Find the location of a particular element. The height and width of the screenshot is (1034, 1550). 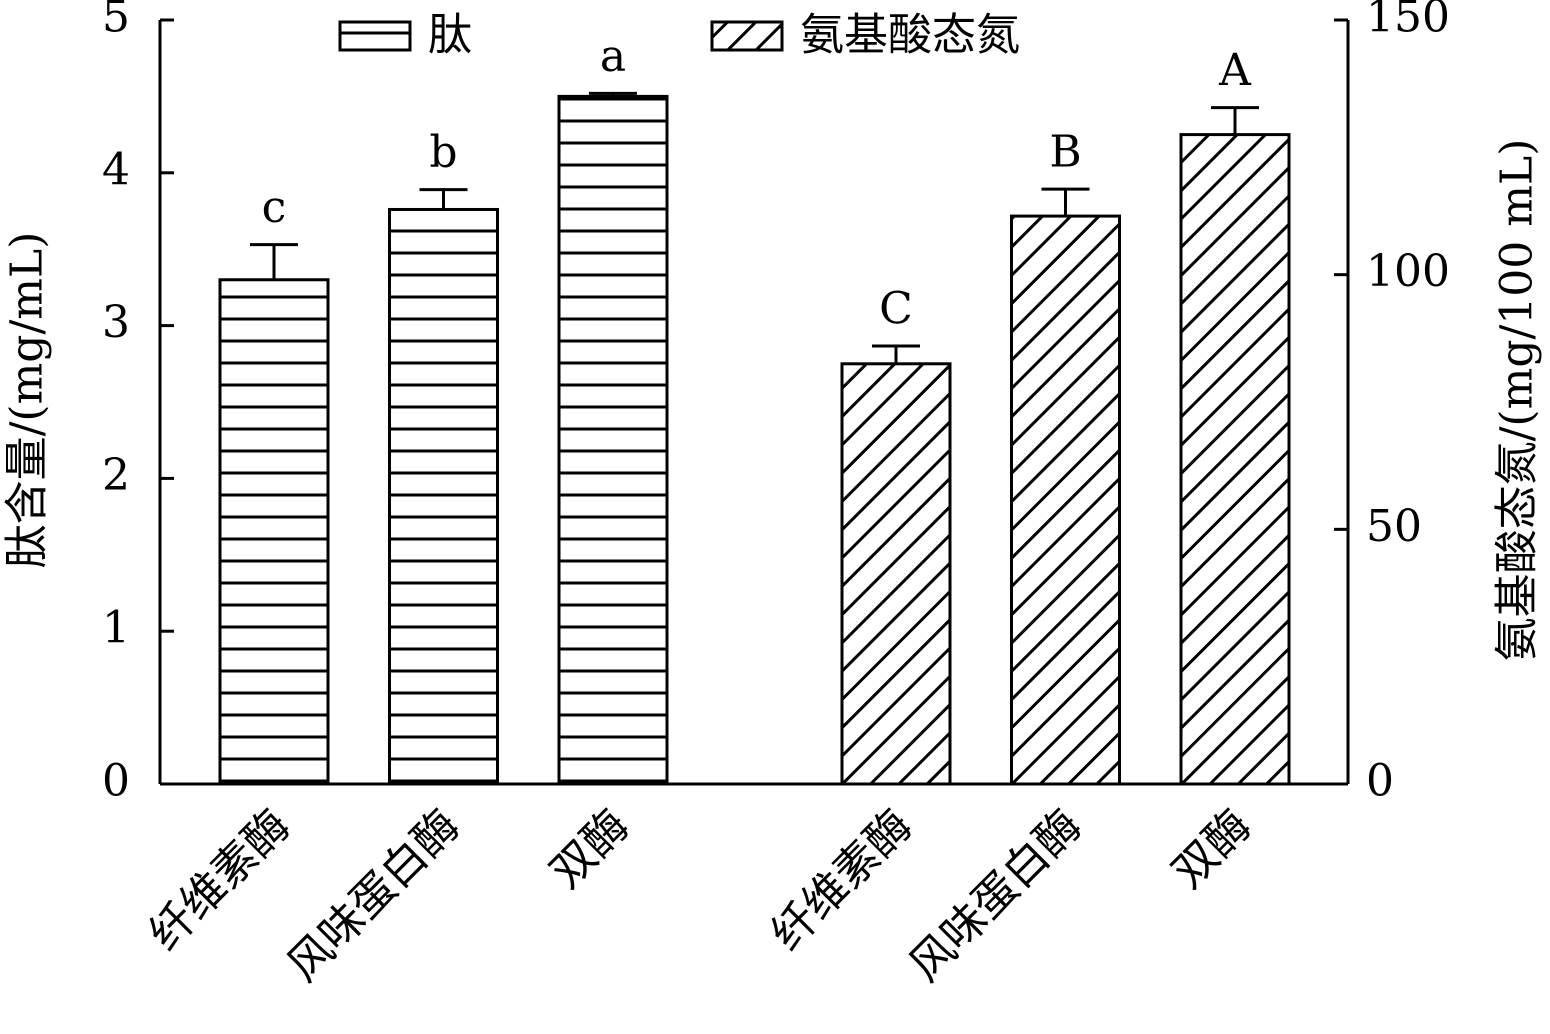

significance-letter: C is located at coordinates (896, 308).